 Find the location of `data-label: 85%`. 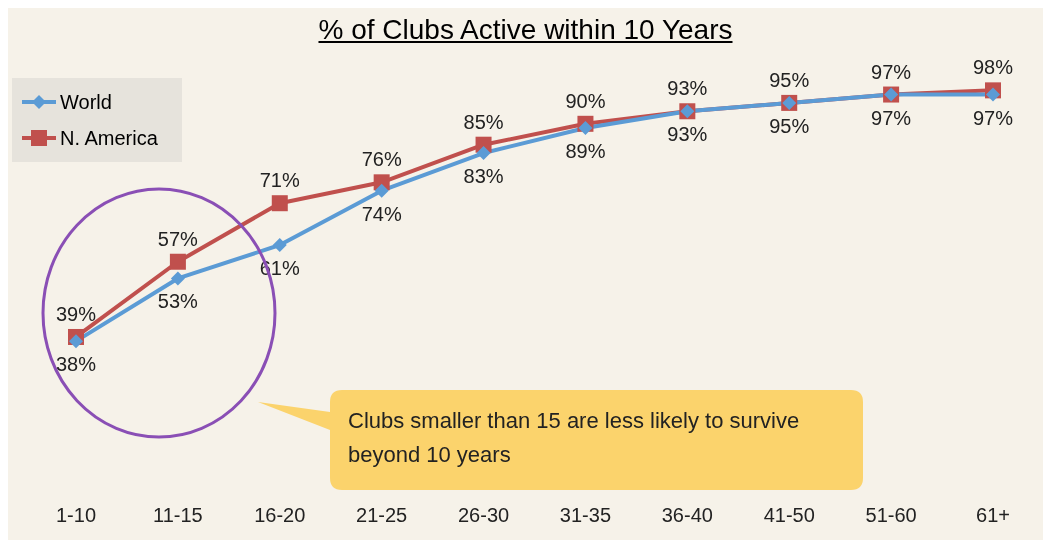

data-label: 85% is located at coordinates (483, 121).